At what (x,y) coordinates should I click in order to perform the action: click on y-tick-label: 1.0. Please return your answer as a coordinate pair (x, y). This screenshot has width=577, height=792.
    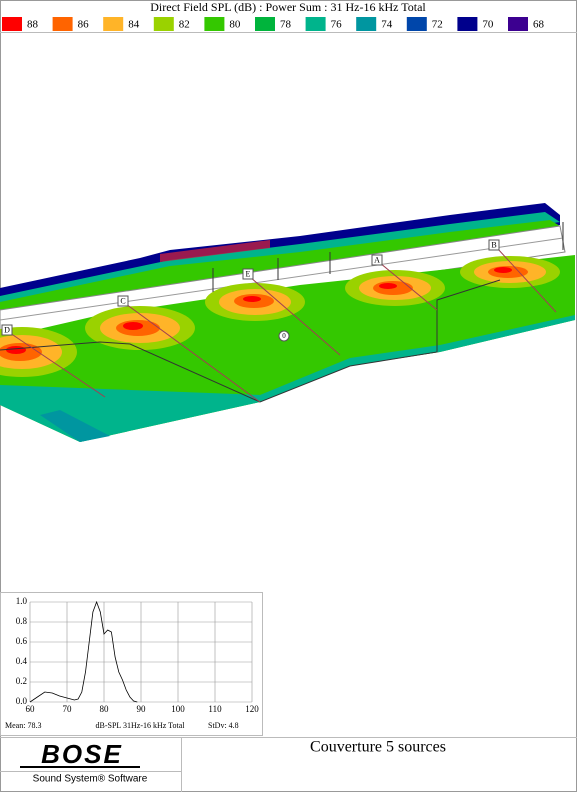
    Looking at the image, I should click on (22, 601).